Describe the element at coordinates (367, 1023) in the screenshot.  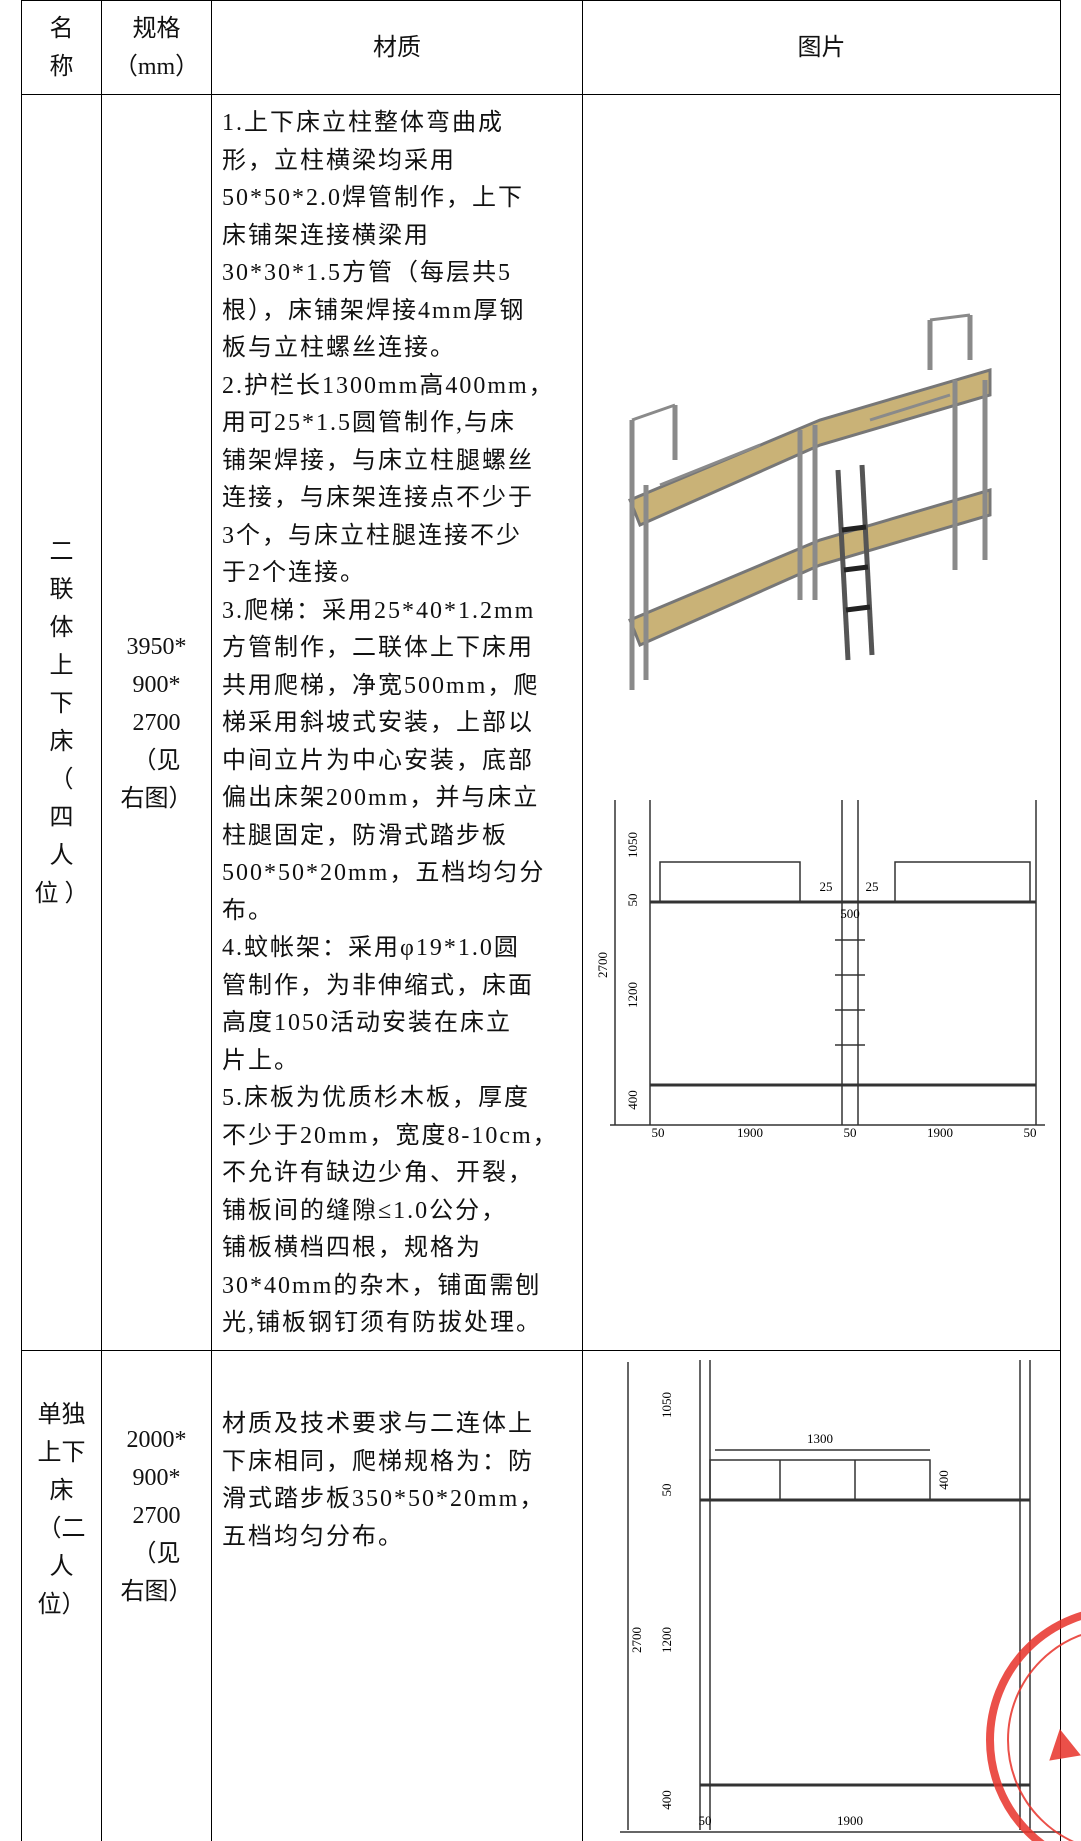
I see `text-line: 高度1050活动安装在床立` at that location.